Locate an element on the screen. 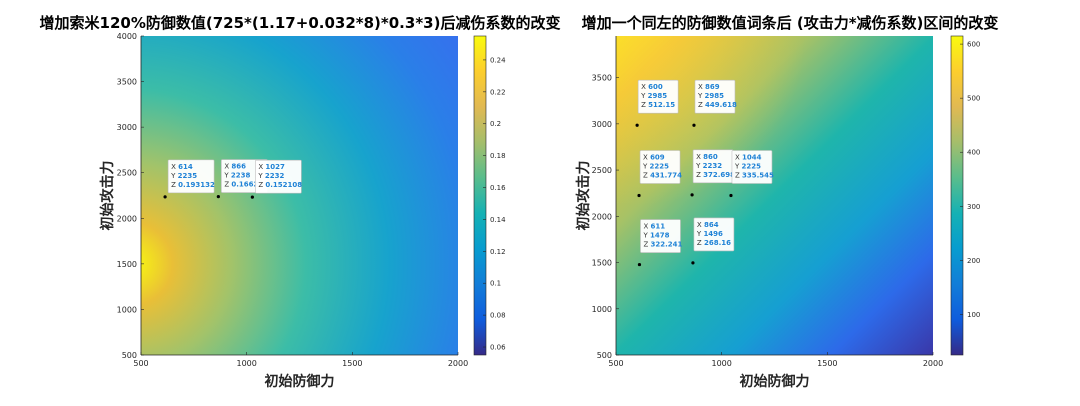  datatip-value: 372.698 is located at coordinates (719, 175).